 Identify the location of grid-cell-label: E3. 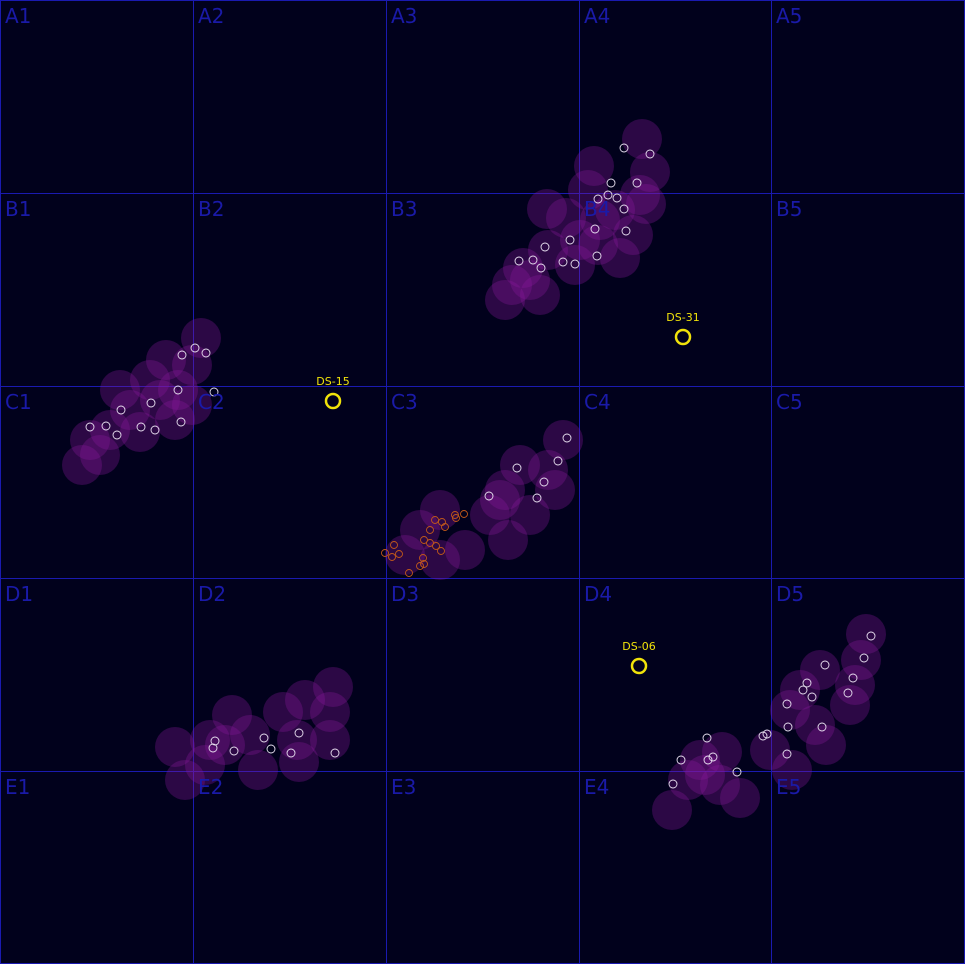
(404, 787).